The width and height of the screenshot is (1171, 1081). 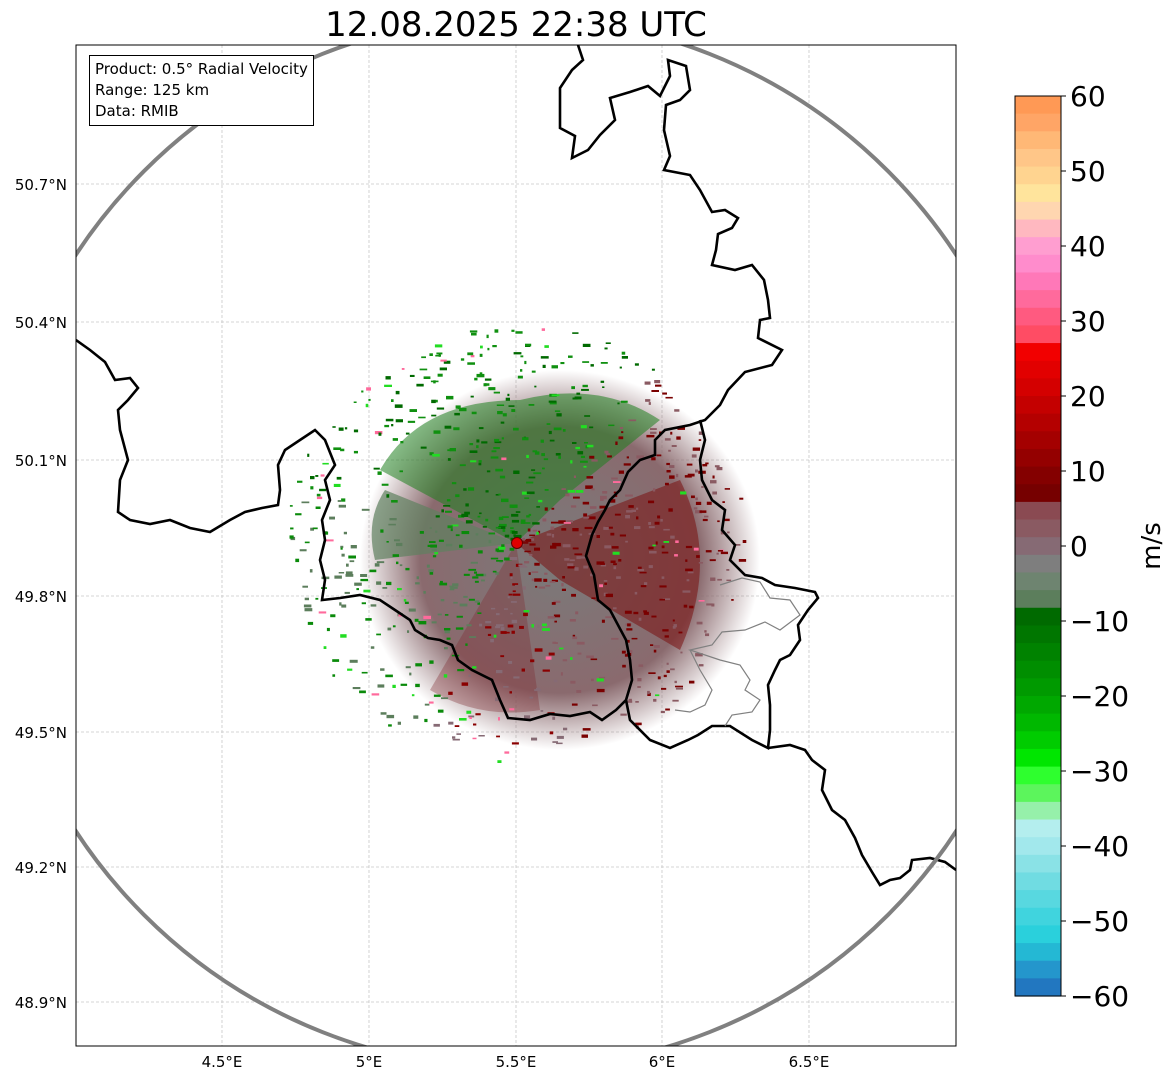 What do you see at coordinates (222, 1062) in the screenshot?
I see `lon-label: 4.5°E` at bounding box center [222, 1062].